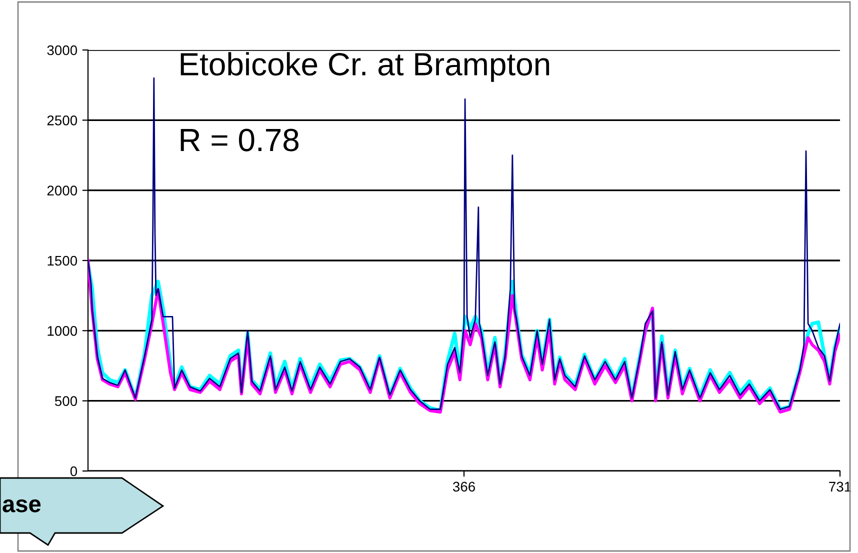  Describe the element at coordinates (66, 401) in the screenshot. I see `y-tick-label: 500` at that location.